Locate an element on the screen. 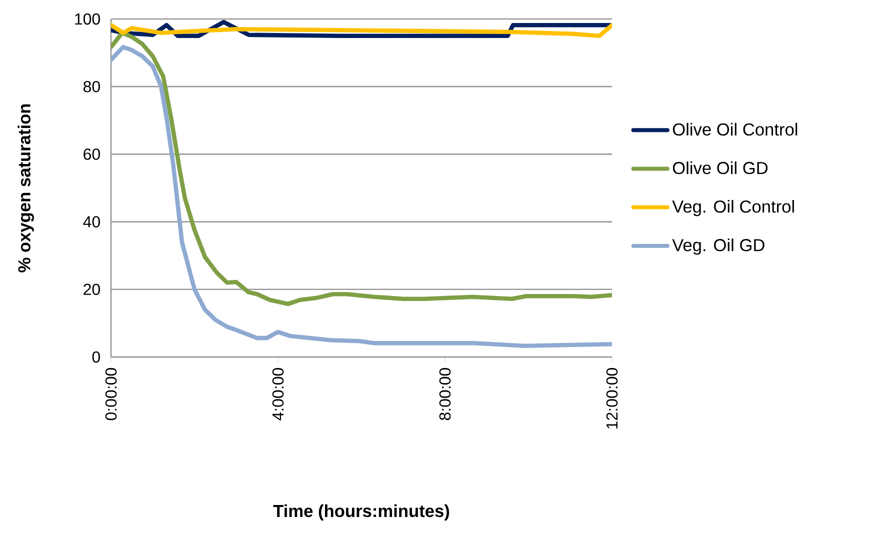 This screenshot has width=886, height=543. legend-label: Veg. Oil Control is located at coordinates (733, 208).